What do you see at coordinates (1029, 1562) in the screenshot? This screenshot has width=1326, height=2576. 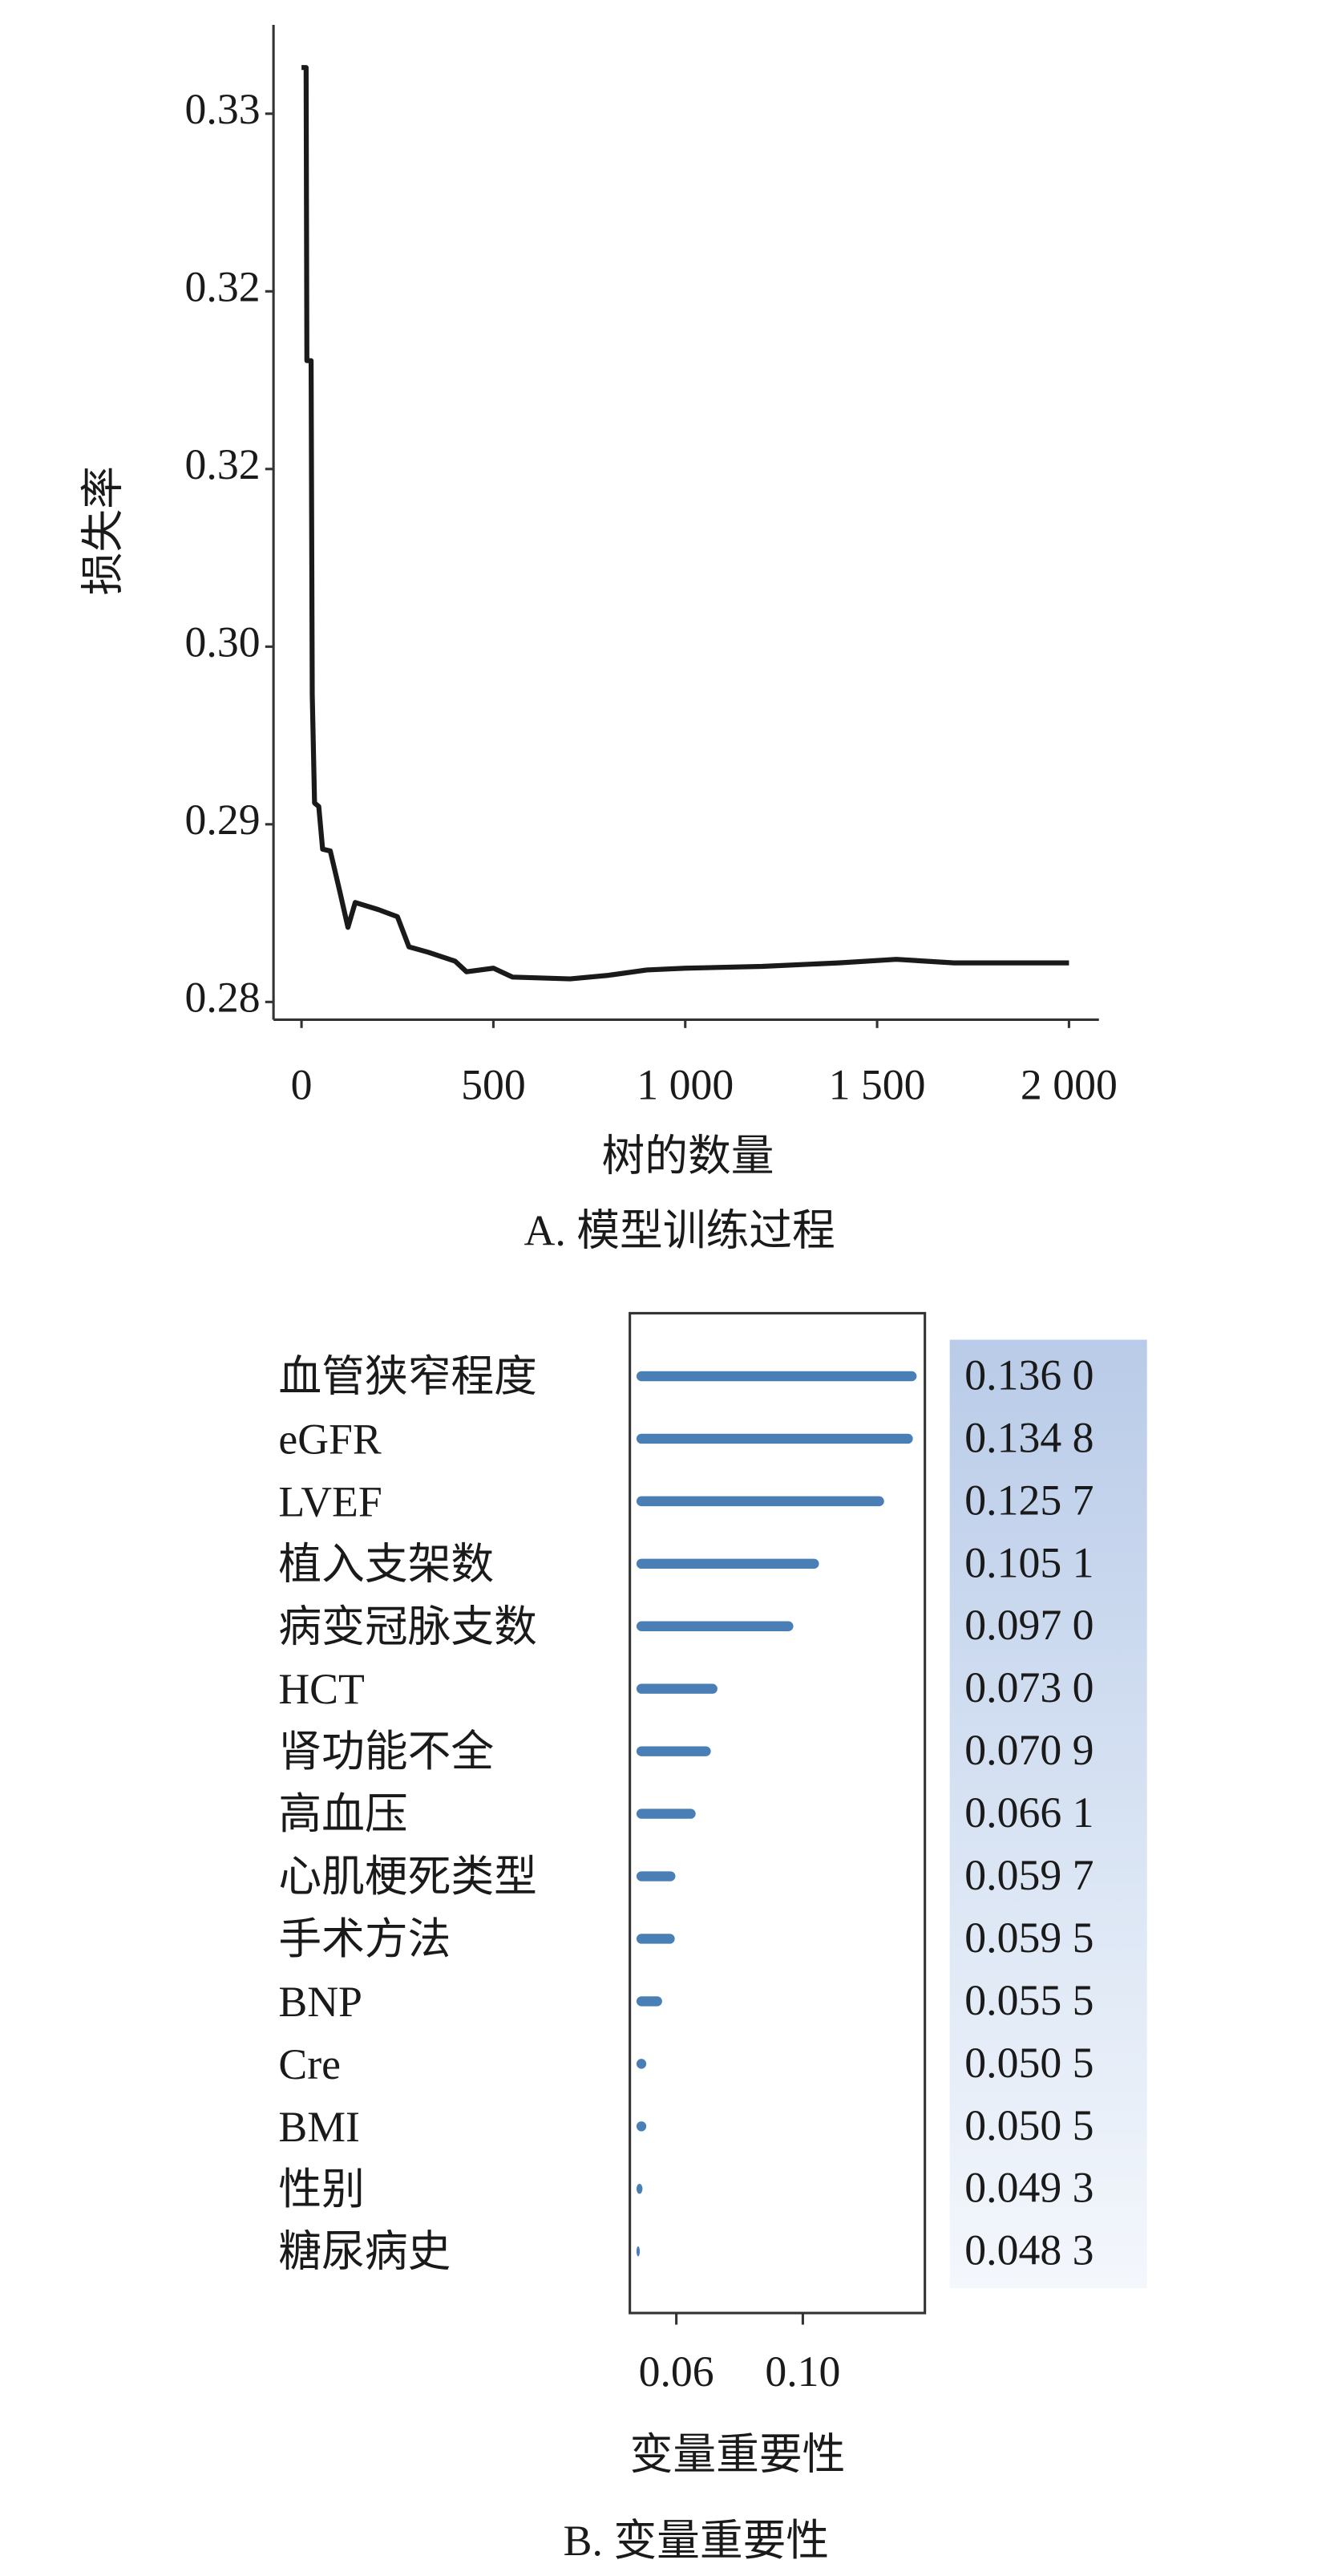 I see `value-label: 0.105 1` at bounding box center [1029, 1562].